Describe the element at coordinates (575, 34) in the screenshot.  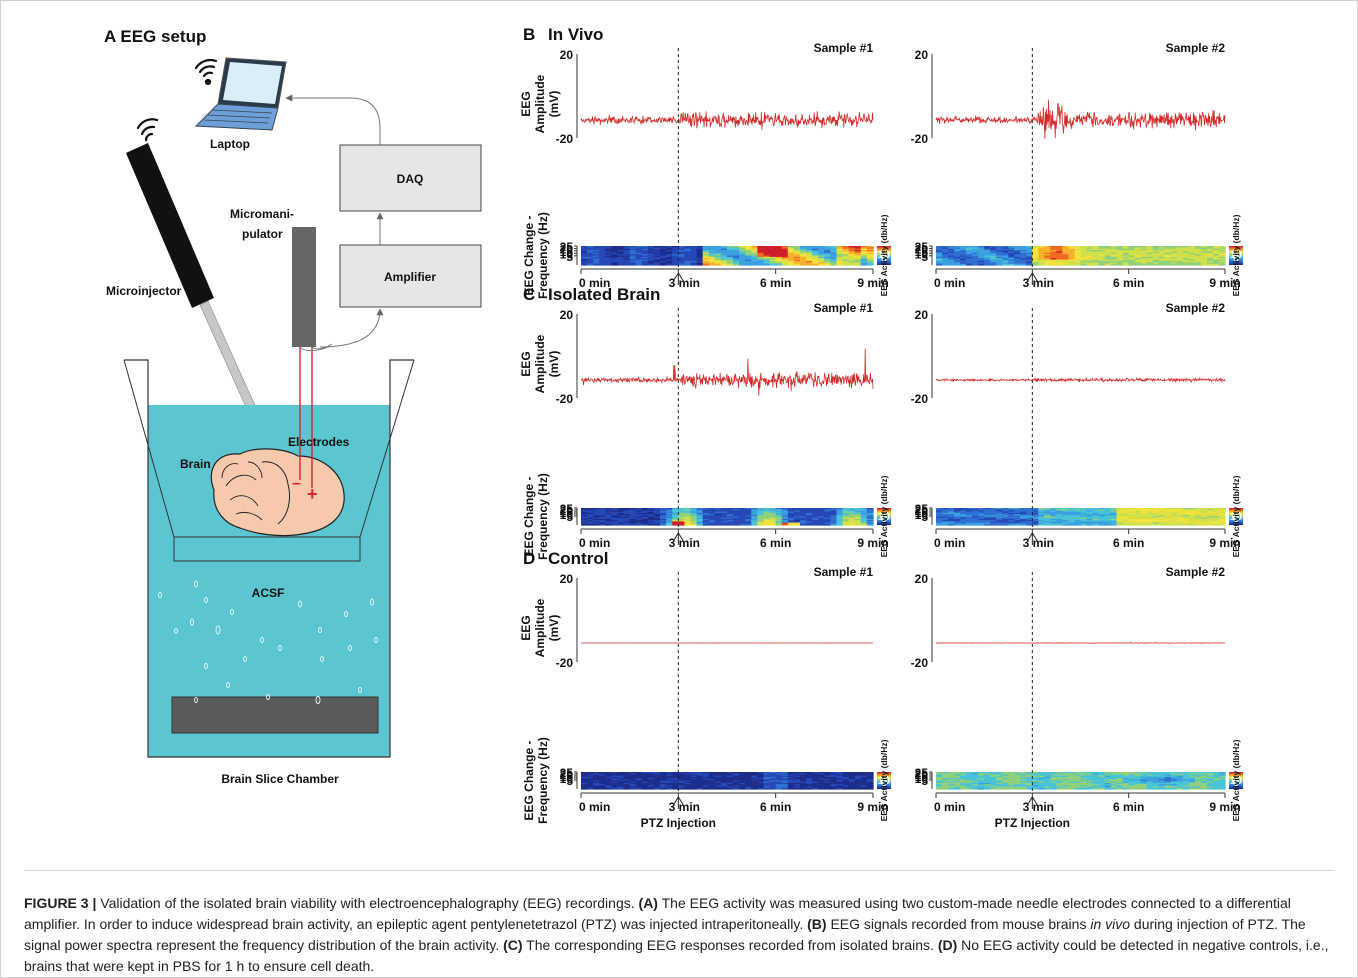
I see `panel-b-title: In Vivo` at that location.